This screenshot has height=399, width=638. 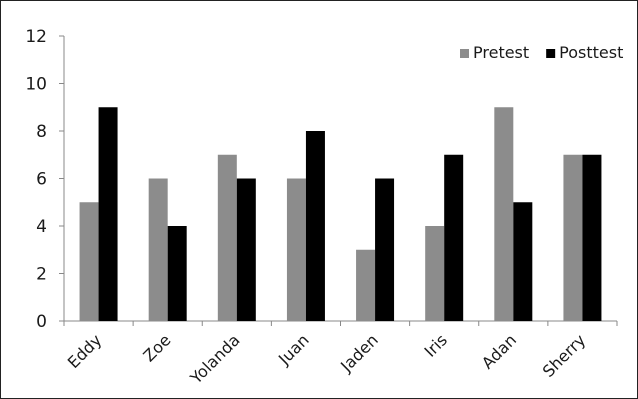 What do you see at coordinates (108, 214) in the screenshot?
I see `bar-posttest-eddy` at bounding box center [108, 214].